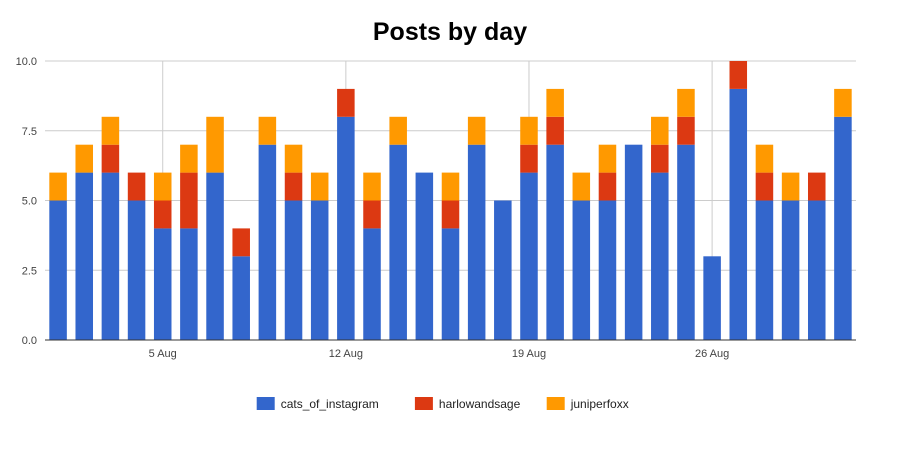 This screenshot has height=450, width=901. I want to click on legend-item-harlowandsage: harlowandsage, so click(467, 404).